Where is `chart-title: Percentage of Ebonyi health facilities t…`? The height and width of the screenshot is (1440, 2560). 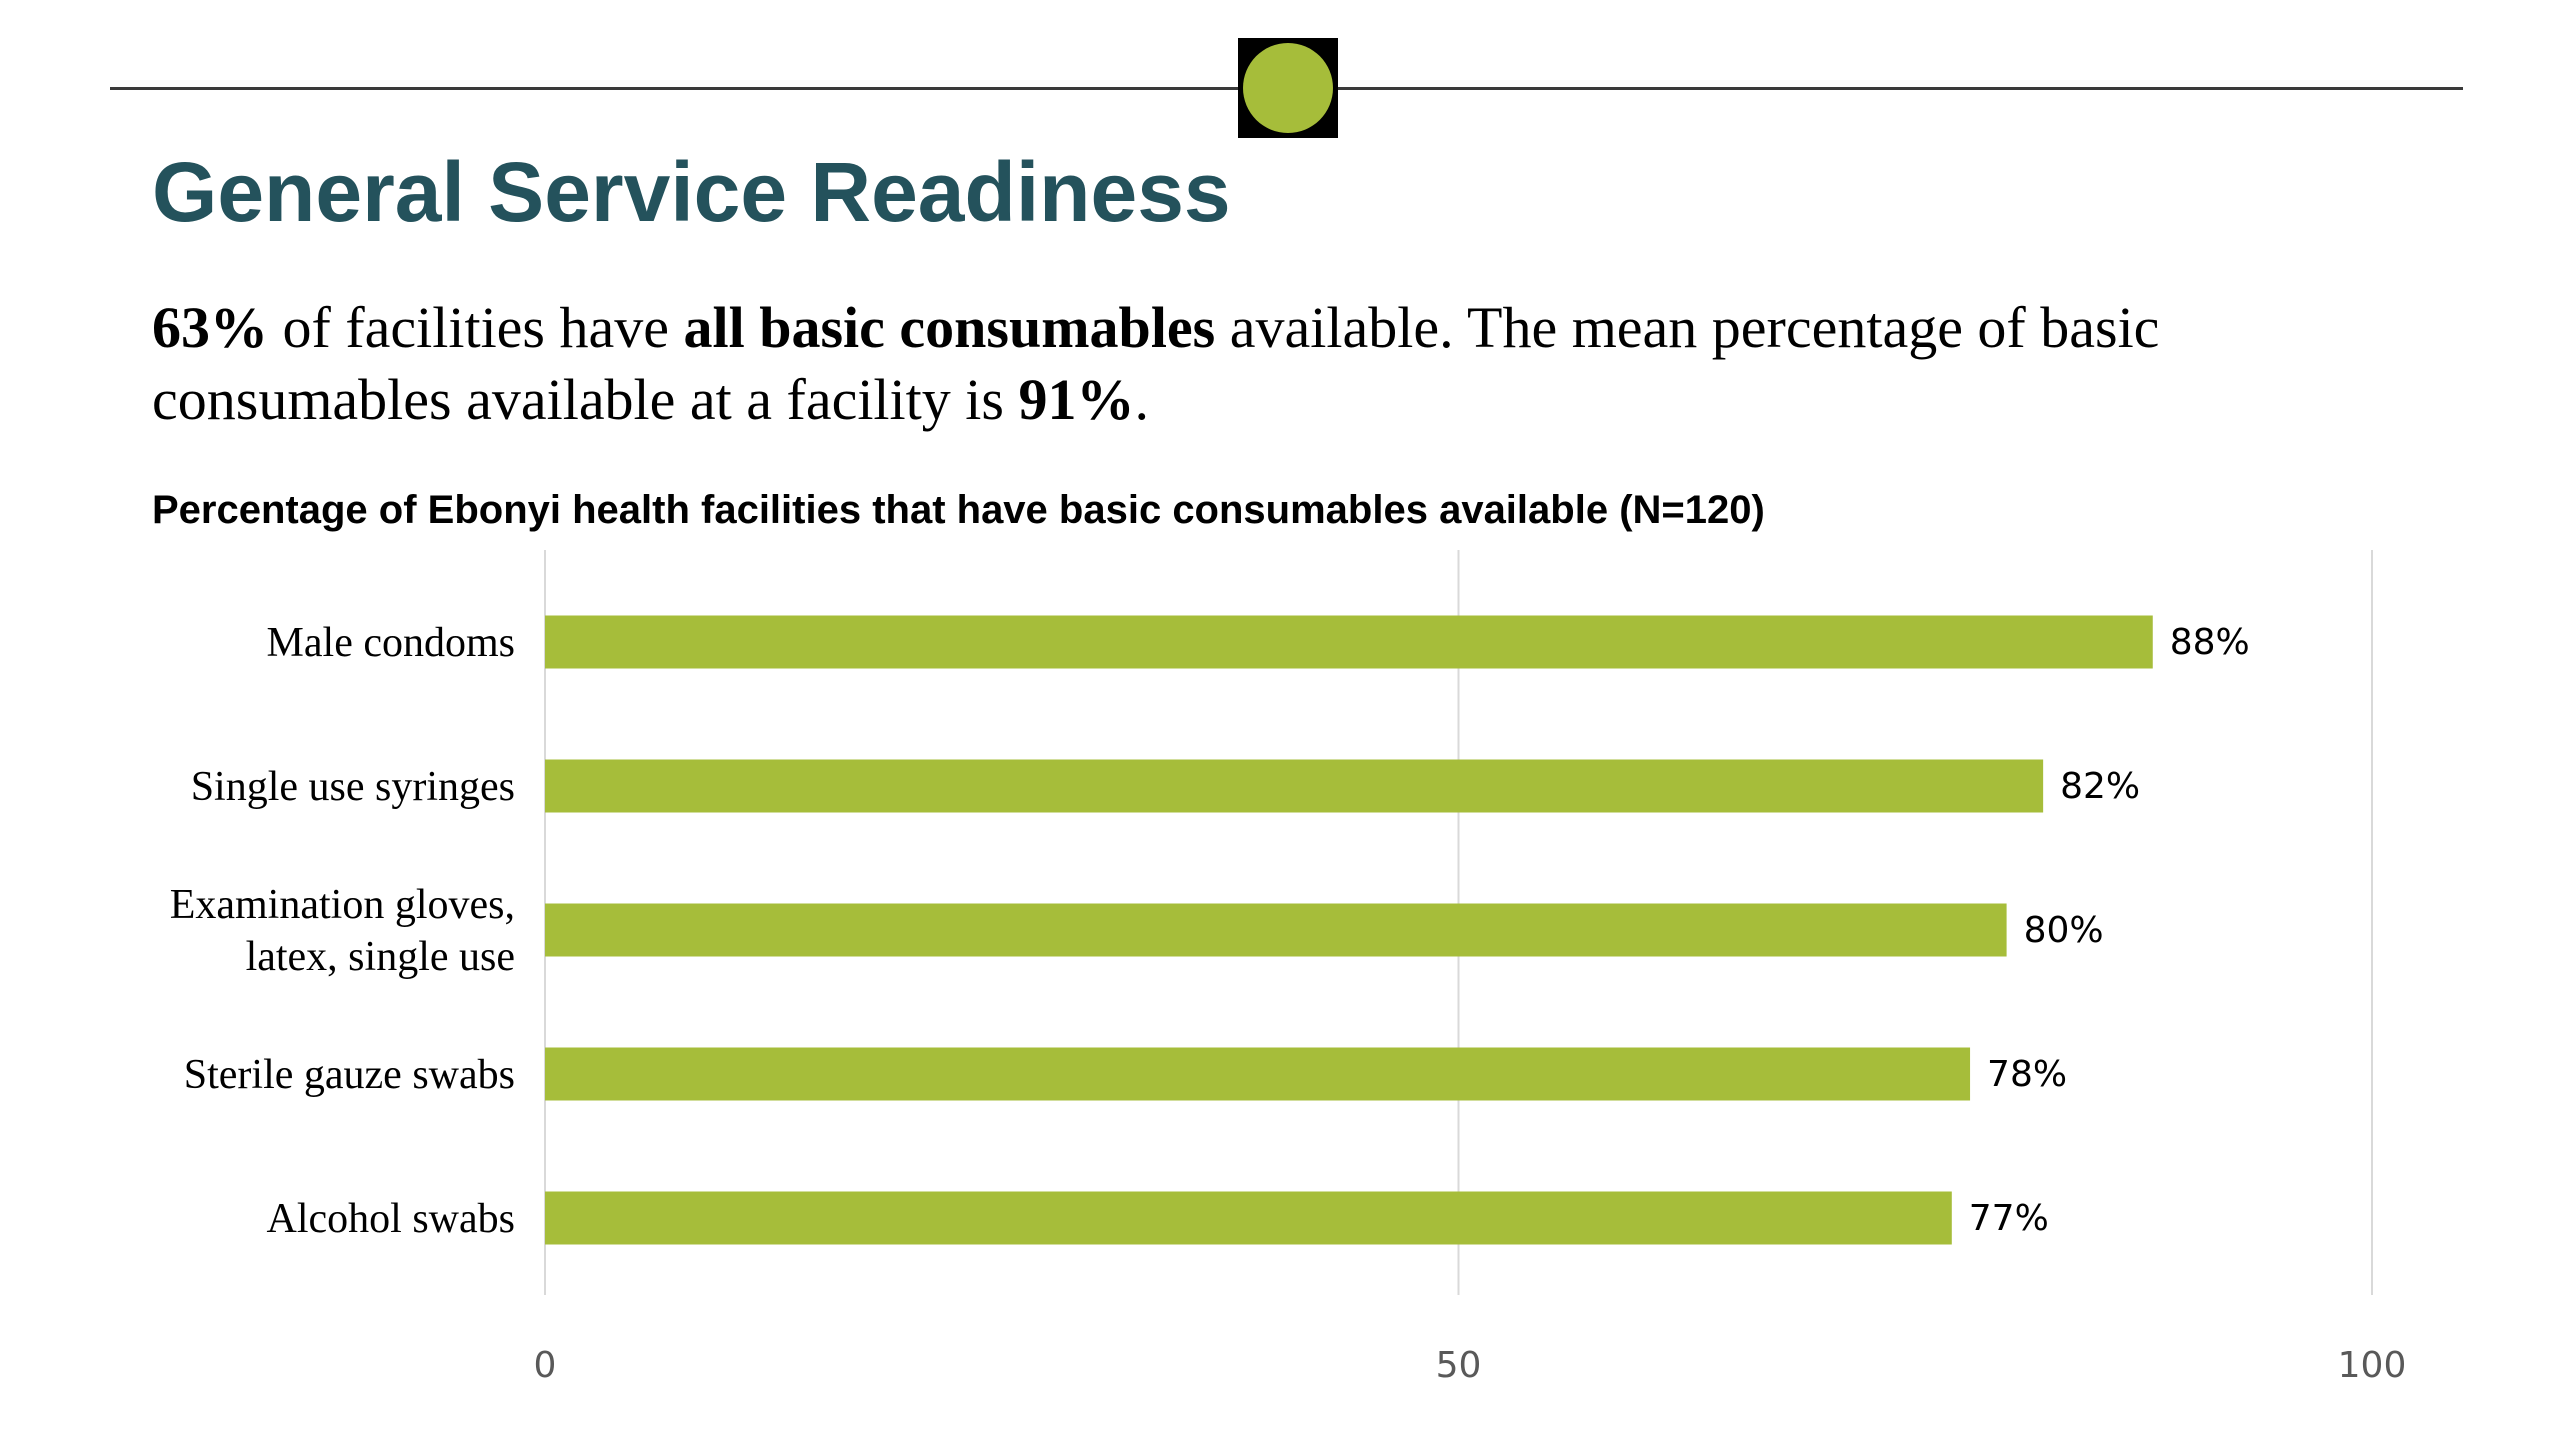 chart-title: Percentage of Ebonyi health facilities t… is located at coordinates (958, 510).